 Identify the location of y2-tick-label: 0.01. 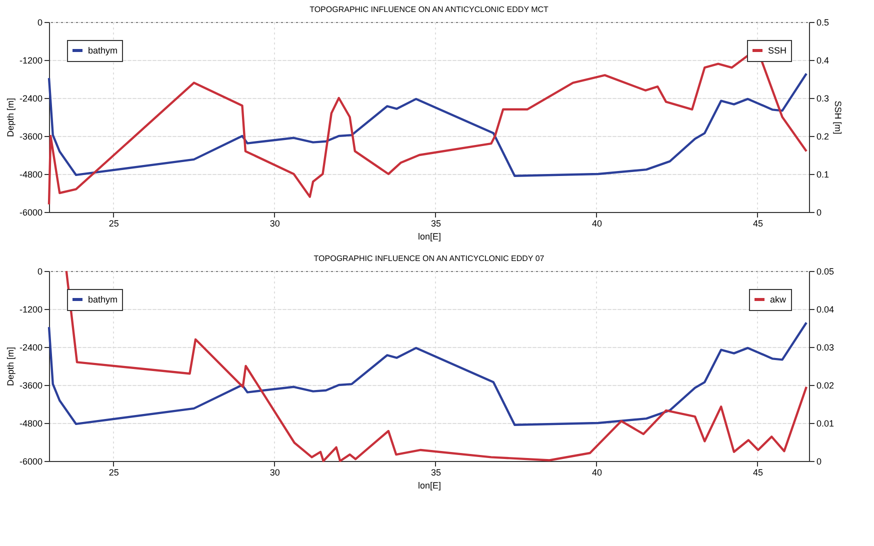
(825, 423).